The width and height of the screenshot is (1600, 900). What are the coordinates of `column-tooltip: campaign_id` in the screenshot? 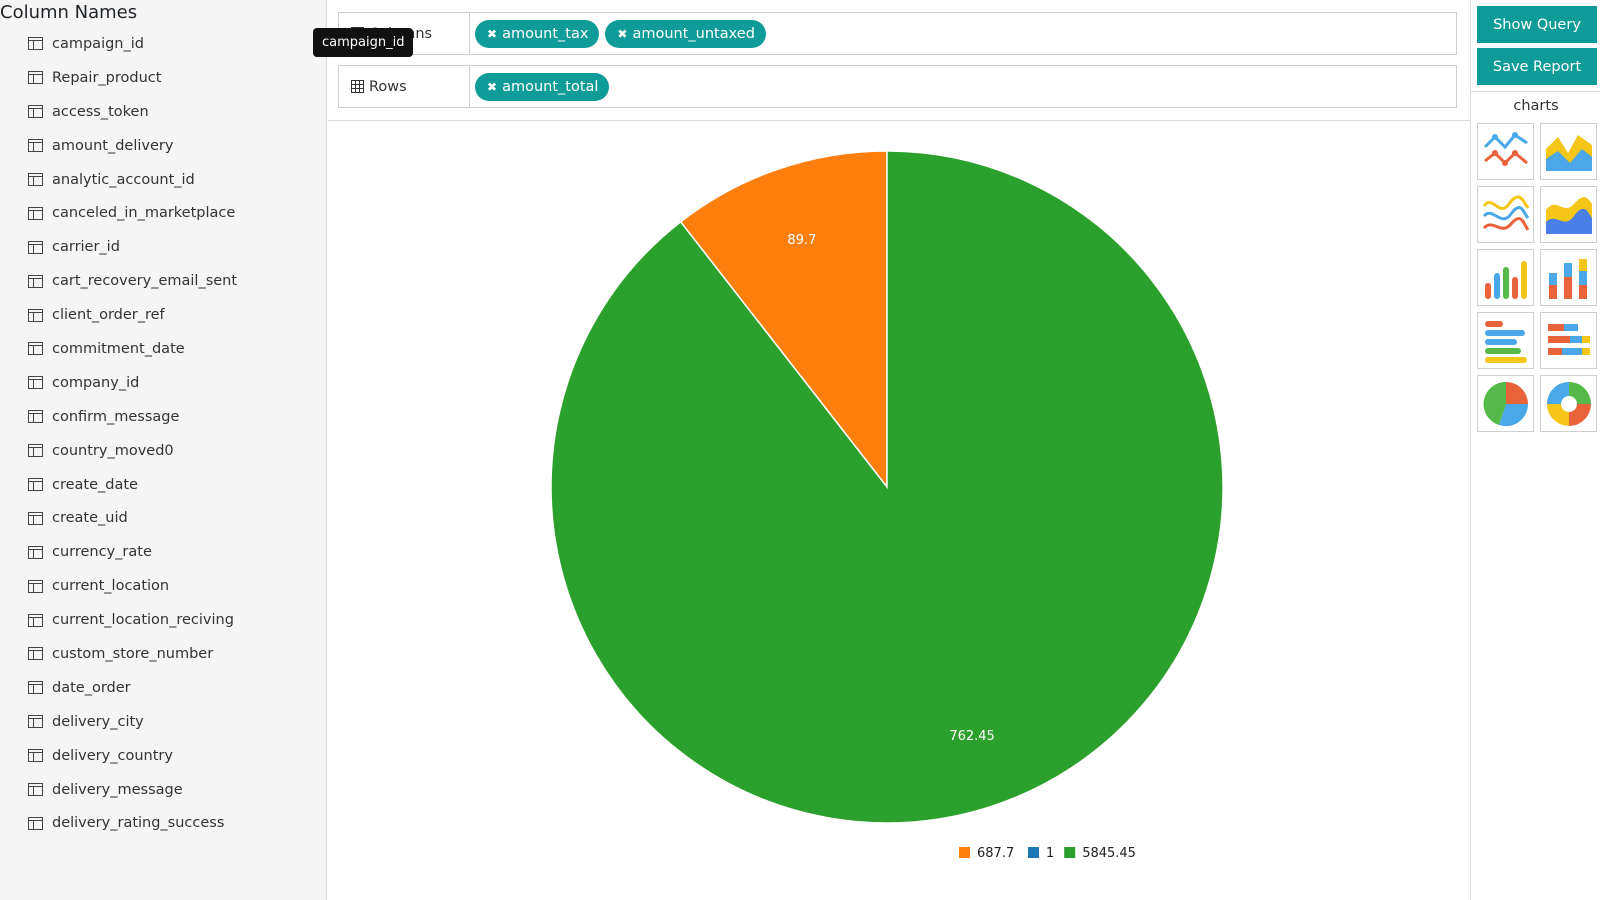 It's located at (363, 42).